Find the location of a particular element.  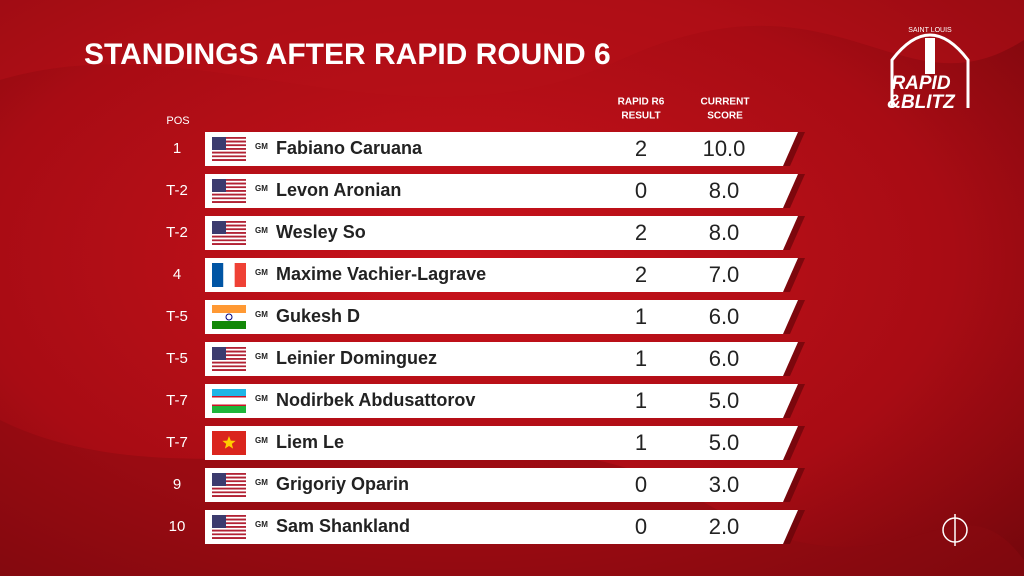

logo-arch is located at coordinates (930, 70).